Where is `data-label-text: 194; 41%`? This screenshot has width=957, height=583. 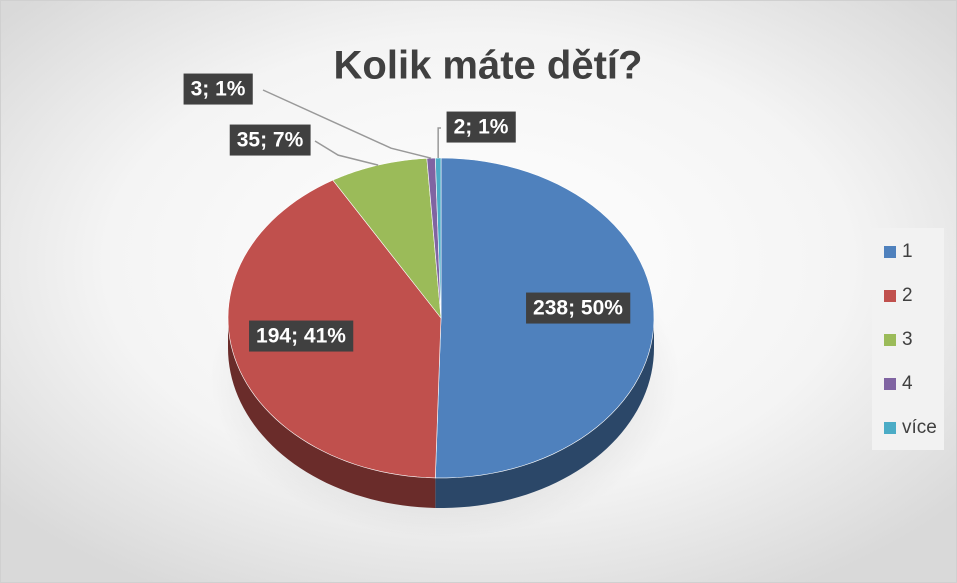
data-label-text: 194; 41% is located at coordinates (301, 336).